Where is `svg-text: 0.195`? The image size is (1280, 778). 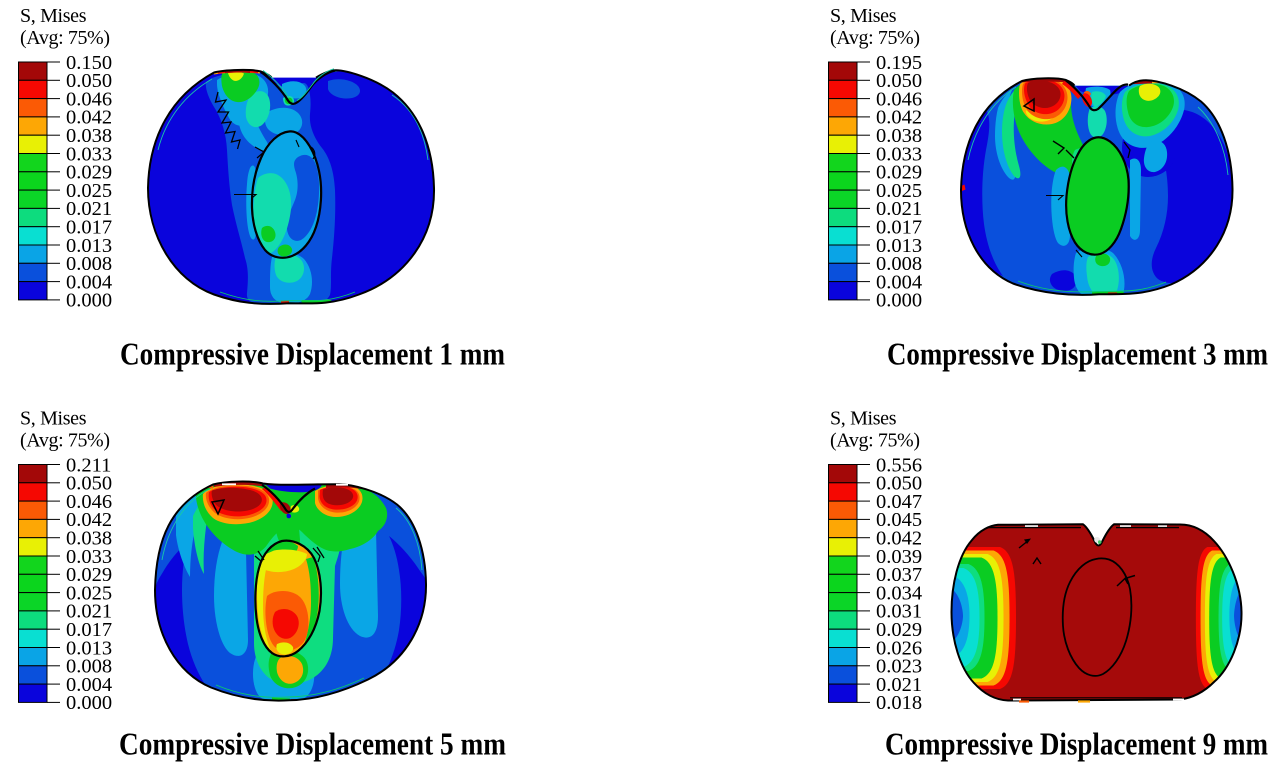 svg-text: 0.195 is located at coordinates (899, 63).